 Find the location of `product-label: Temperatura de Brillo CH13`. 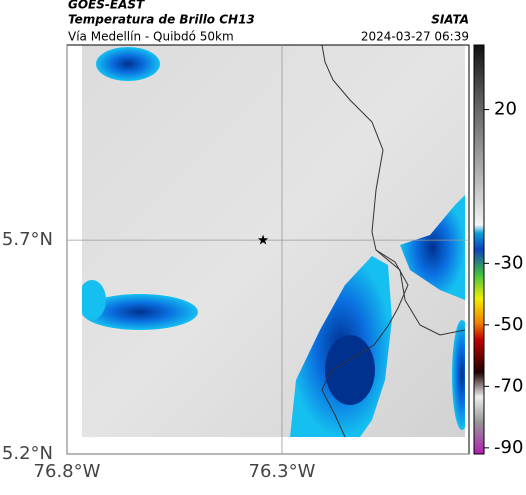

product-label: Temperatura de Brillo CH13 is located at coordinates (161, 20).